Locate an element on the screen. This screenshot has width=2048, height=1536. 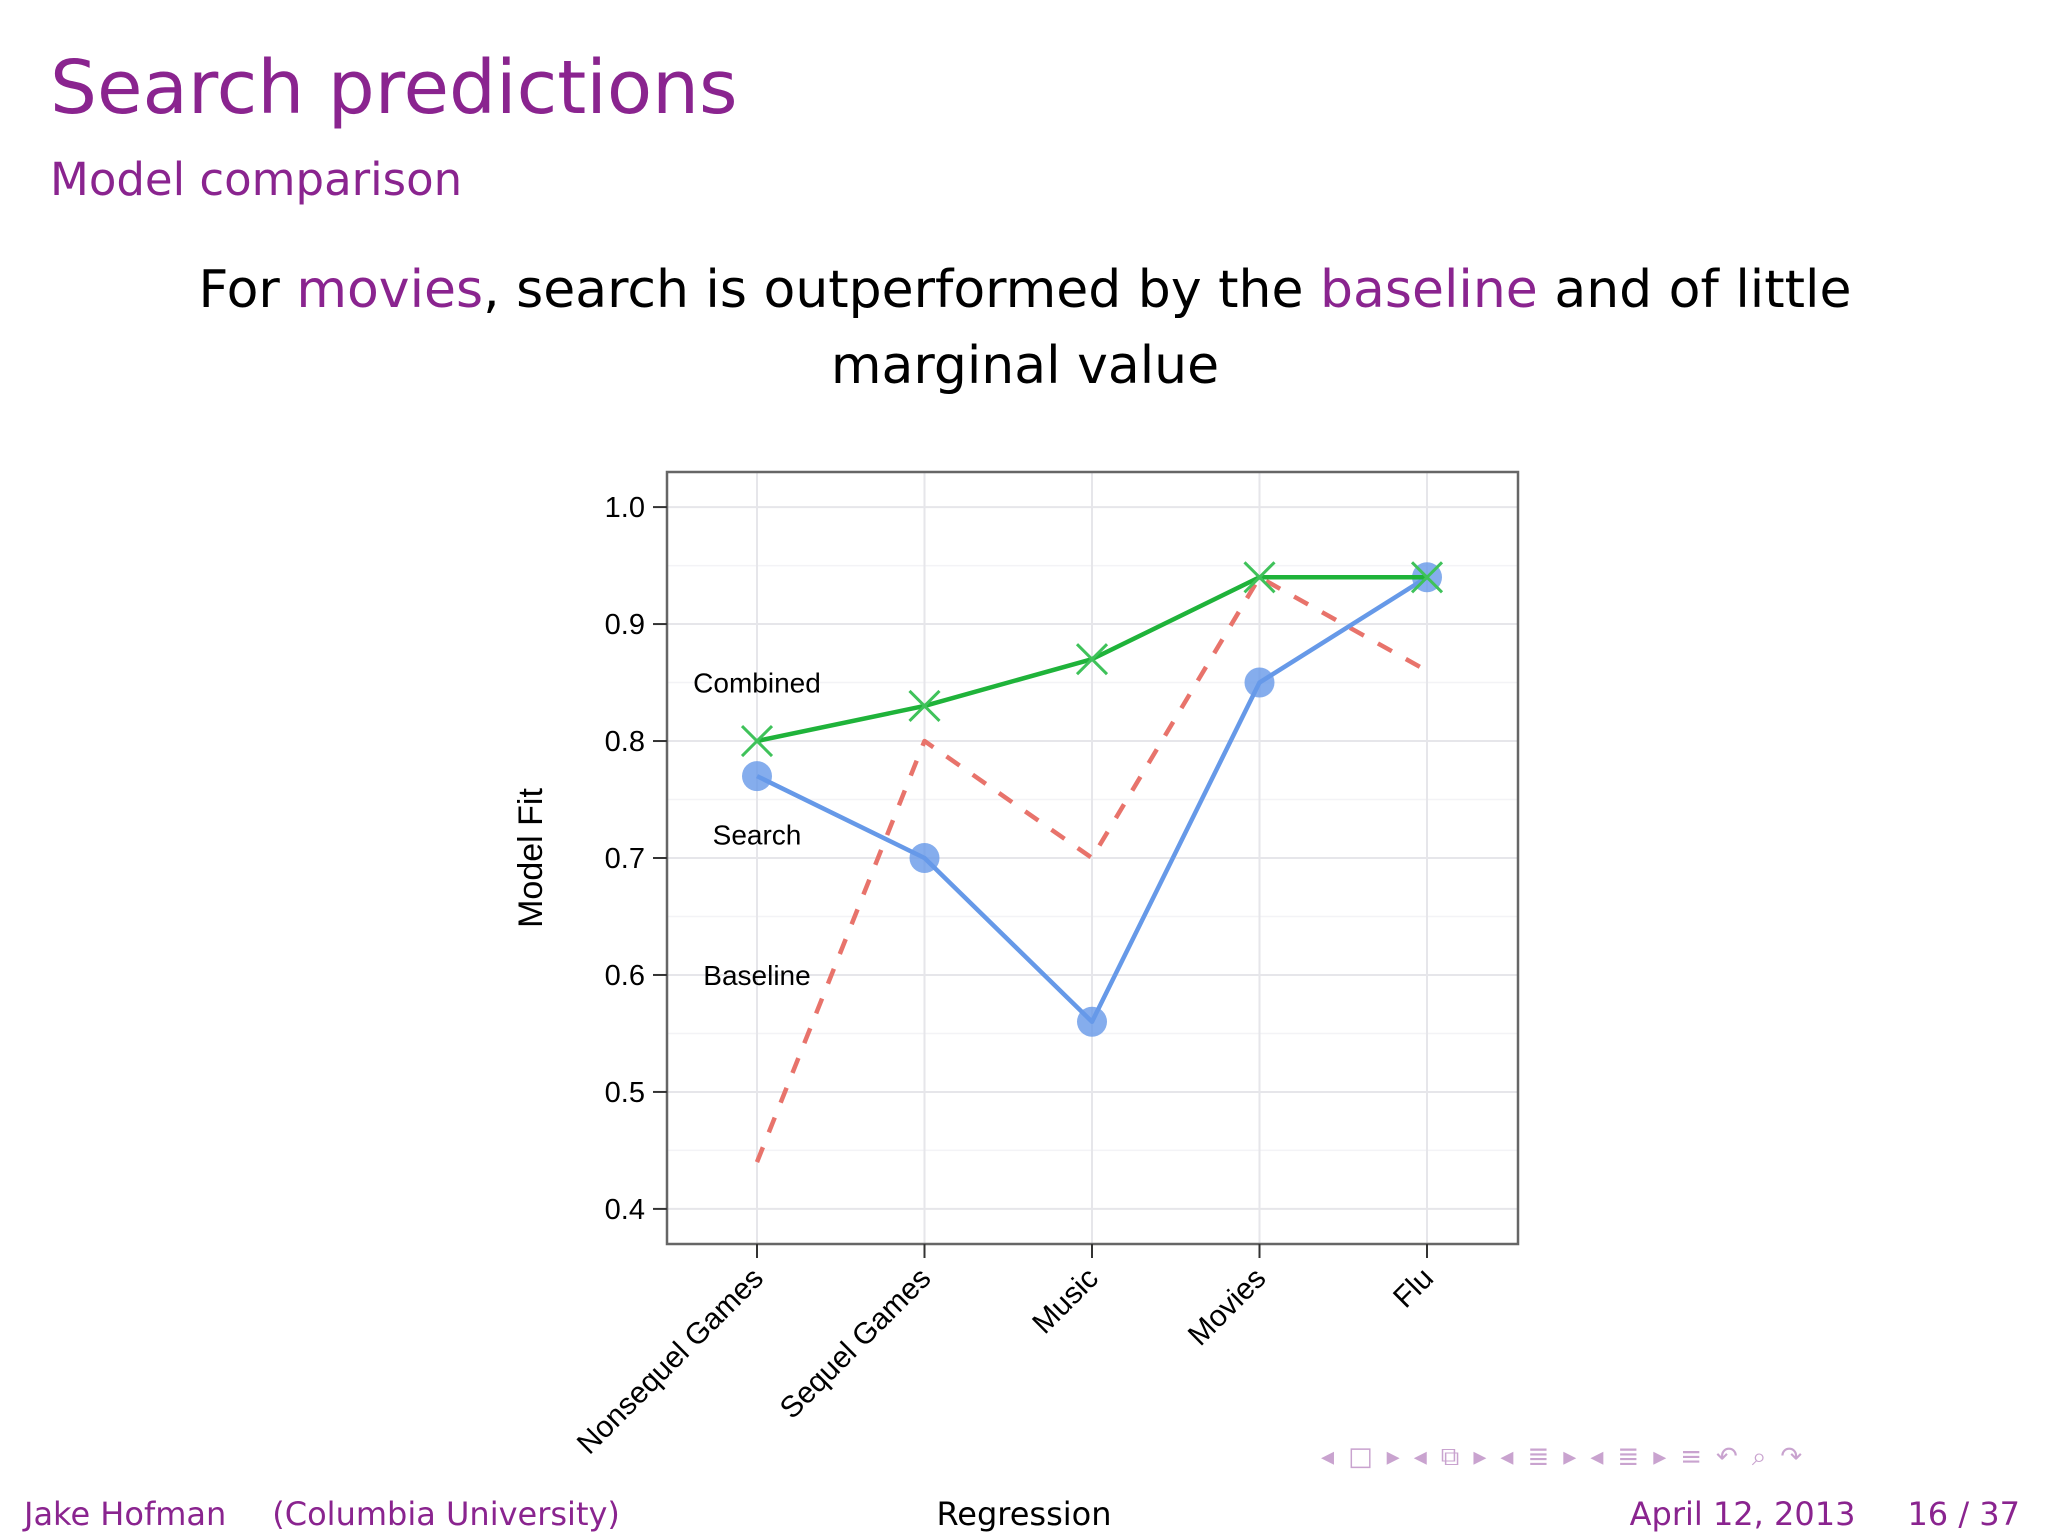
nav-next-section-icon: ▸ is located at coordinates (1660, 1457).